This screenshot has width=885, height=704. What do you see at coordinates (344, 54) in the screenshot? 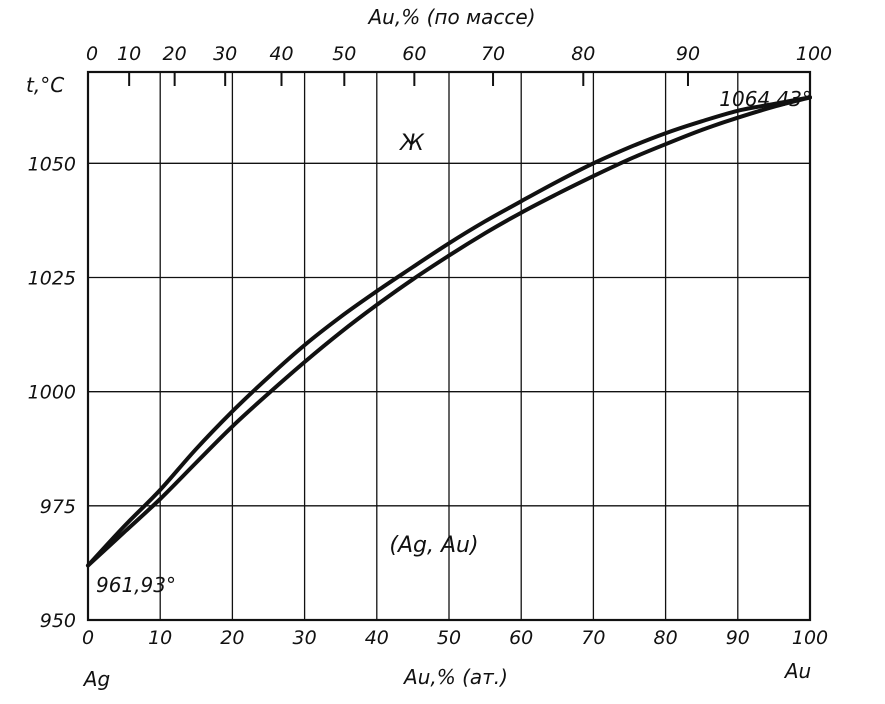
I see `top-tick-label-50: 50` at bounding box center [344, 54].